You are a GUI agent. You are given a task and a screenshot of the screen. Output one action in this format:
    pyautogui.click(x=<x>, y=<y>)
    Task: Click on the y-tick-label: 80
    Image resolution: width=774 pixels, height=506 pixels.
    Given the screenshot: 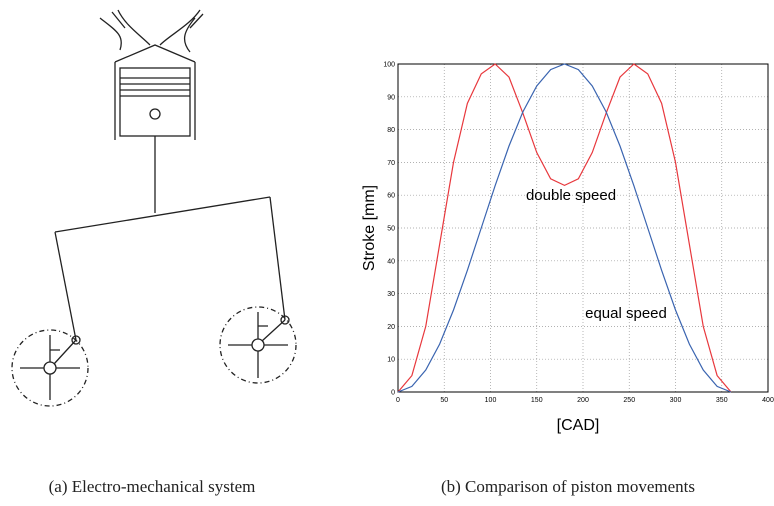 What is the action you would take?
    pyautogui.click(x=391, y=130)
    